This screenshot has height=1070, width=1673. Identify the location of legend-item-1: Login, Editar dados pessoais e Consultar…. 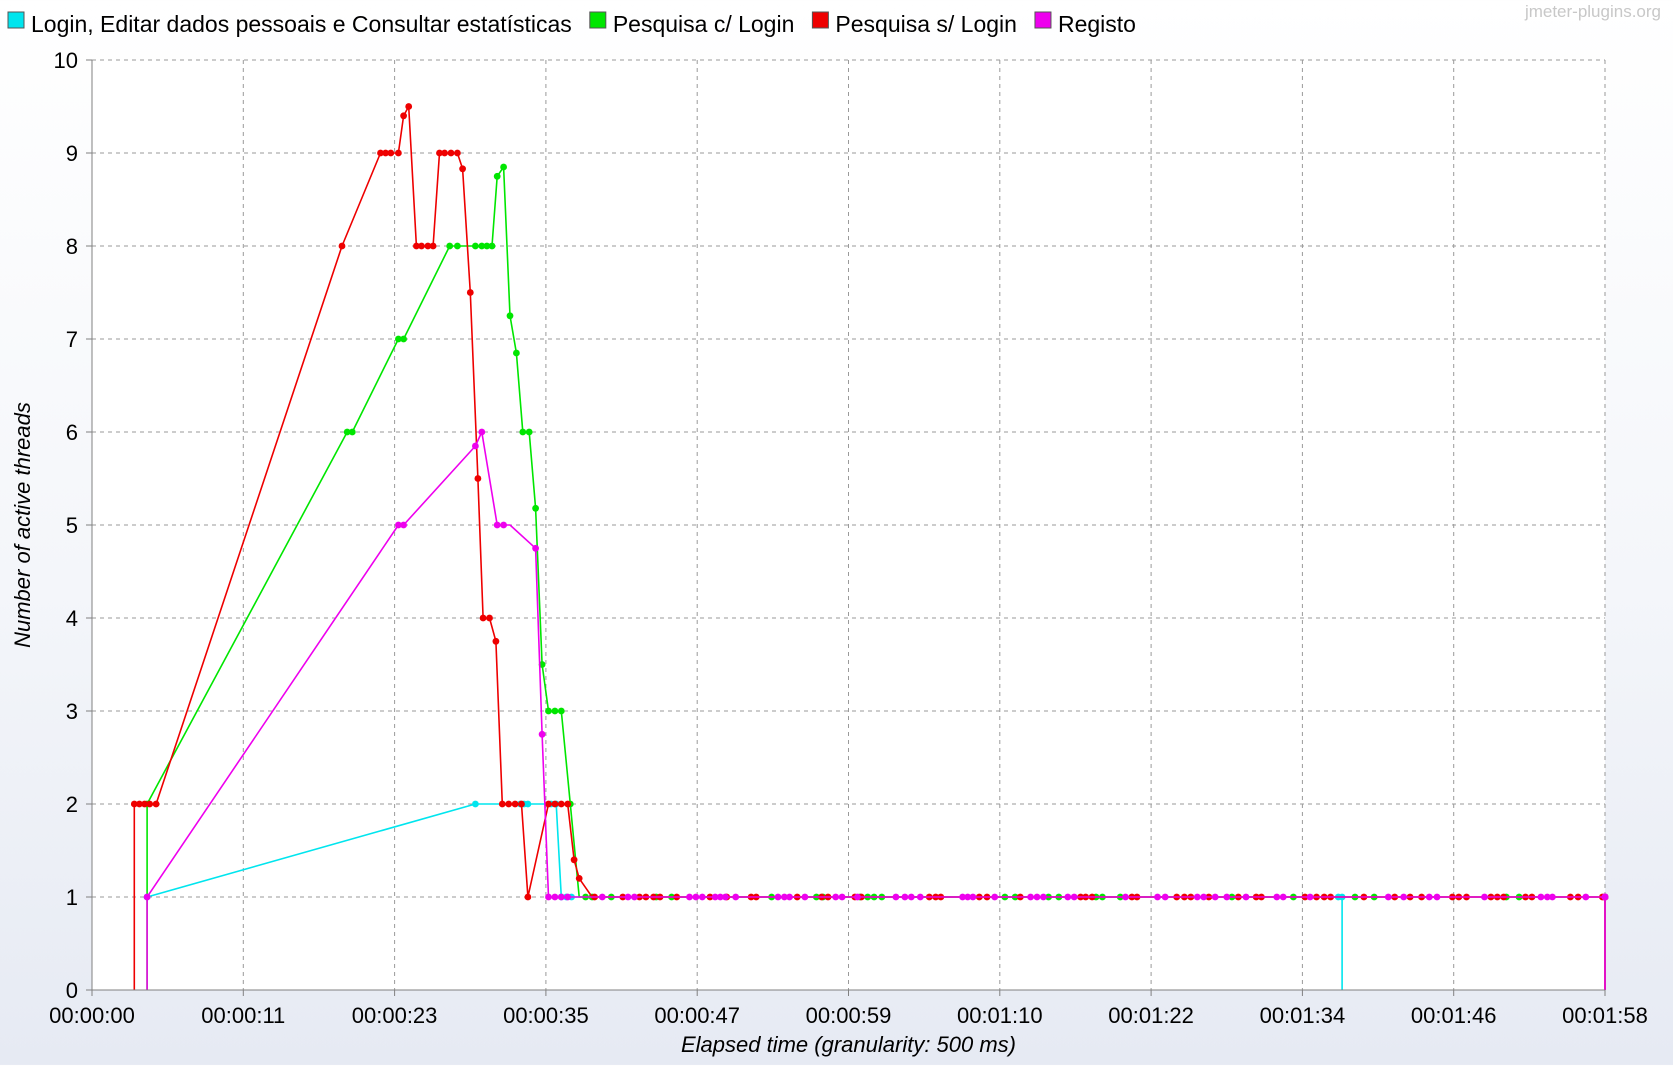
(289, 24).